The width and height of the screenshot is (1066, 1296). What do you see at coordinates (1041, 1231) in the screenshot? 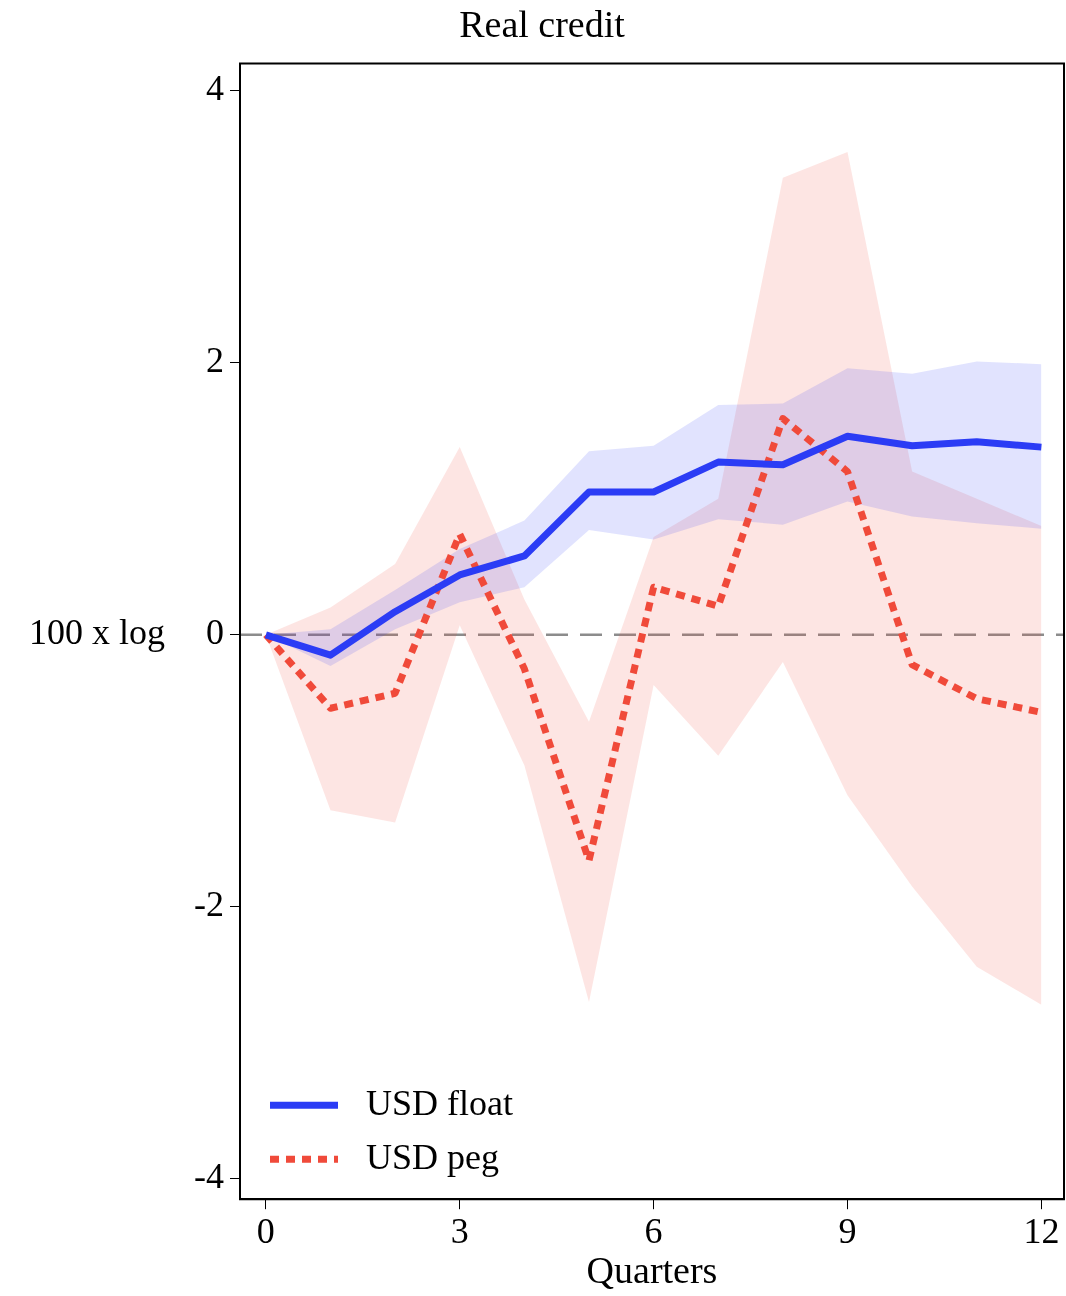
I see `x-tick-label: 12` at bounding box center [1041, 1231].